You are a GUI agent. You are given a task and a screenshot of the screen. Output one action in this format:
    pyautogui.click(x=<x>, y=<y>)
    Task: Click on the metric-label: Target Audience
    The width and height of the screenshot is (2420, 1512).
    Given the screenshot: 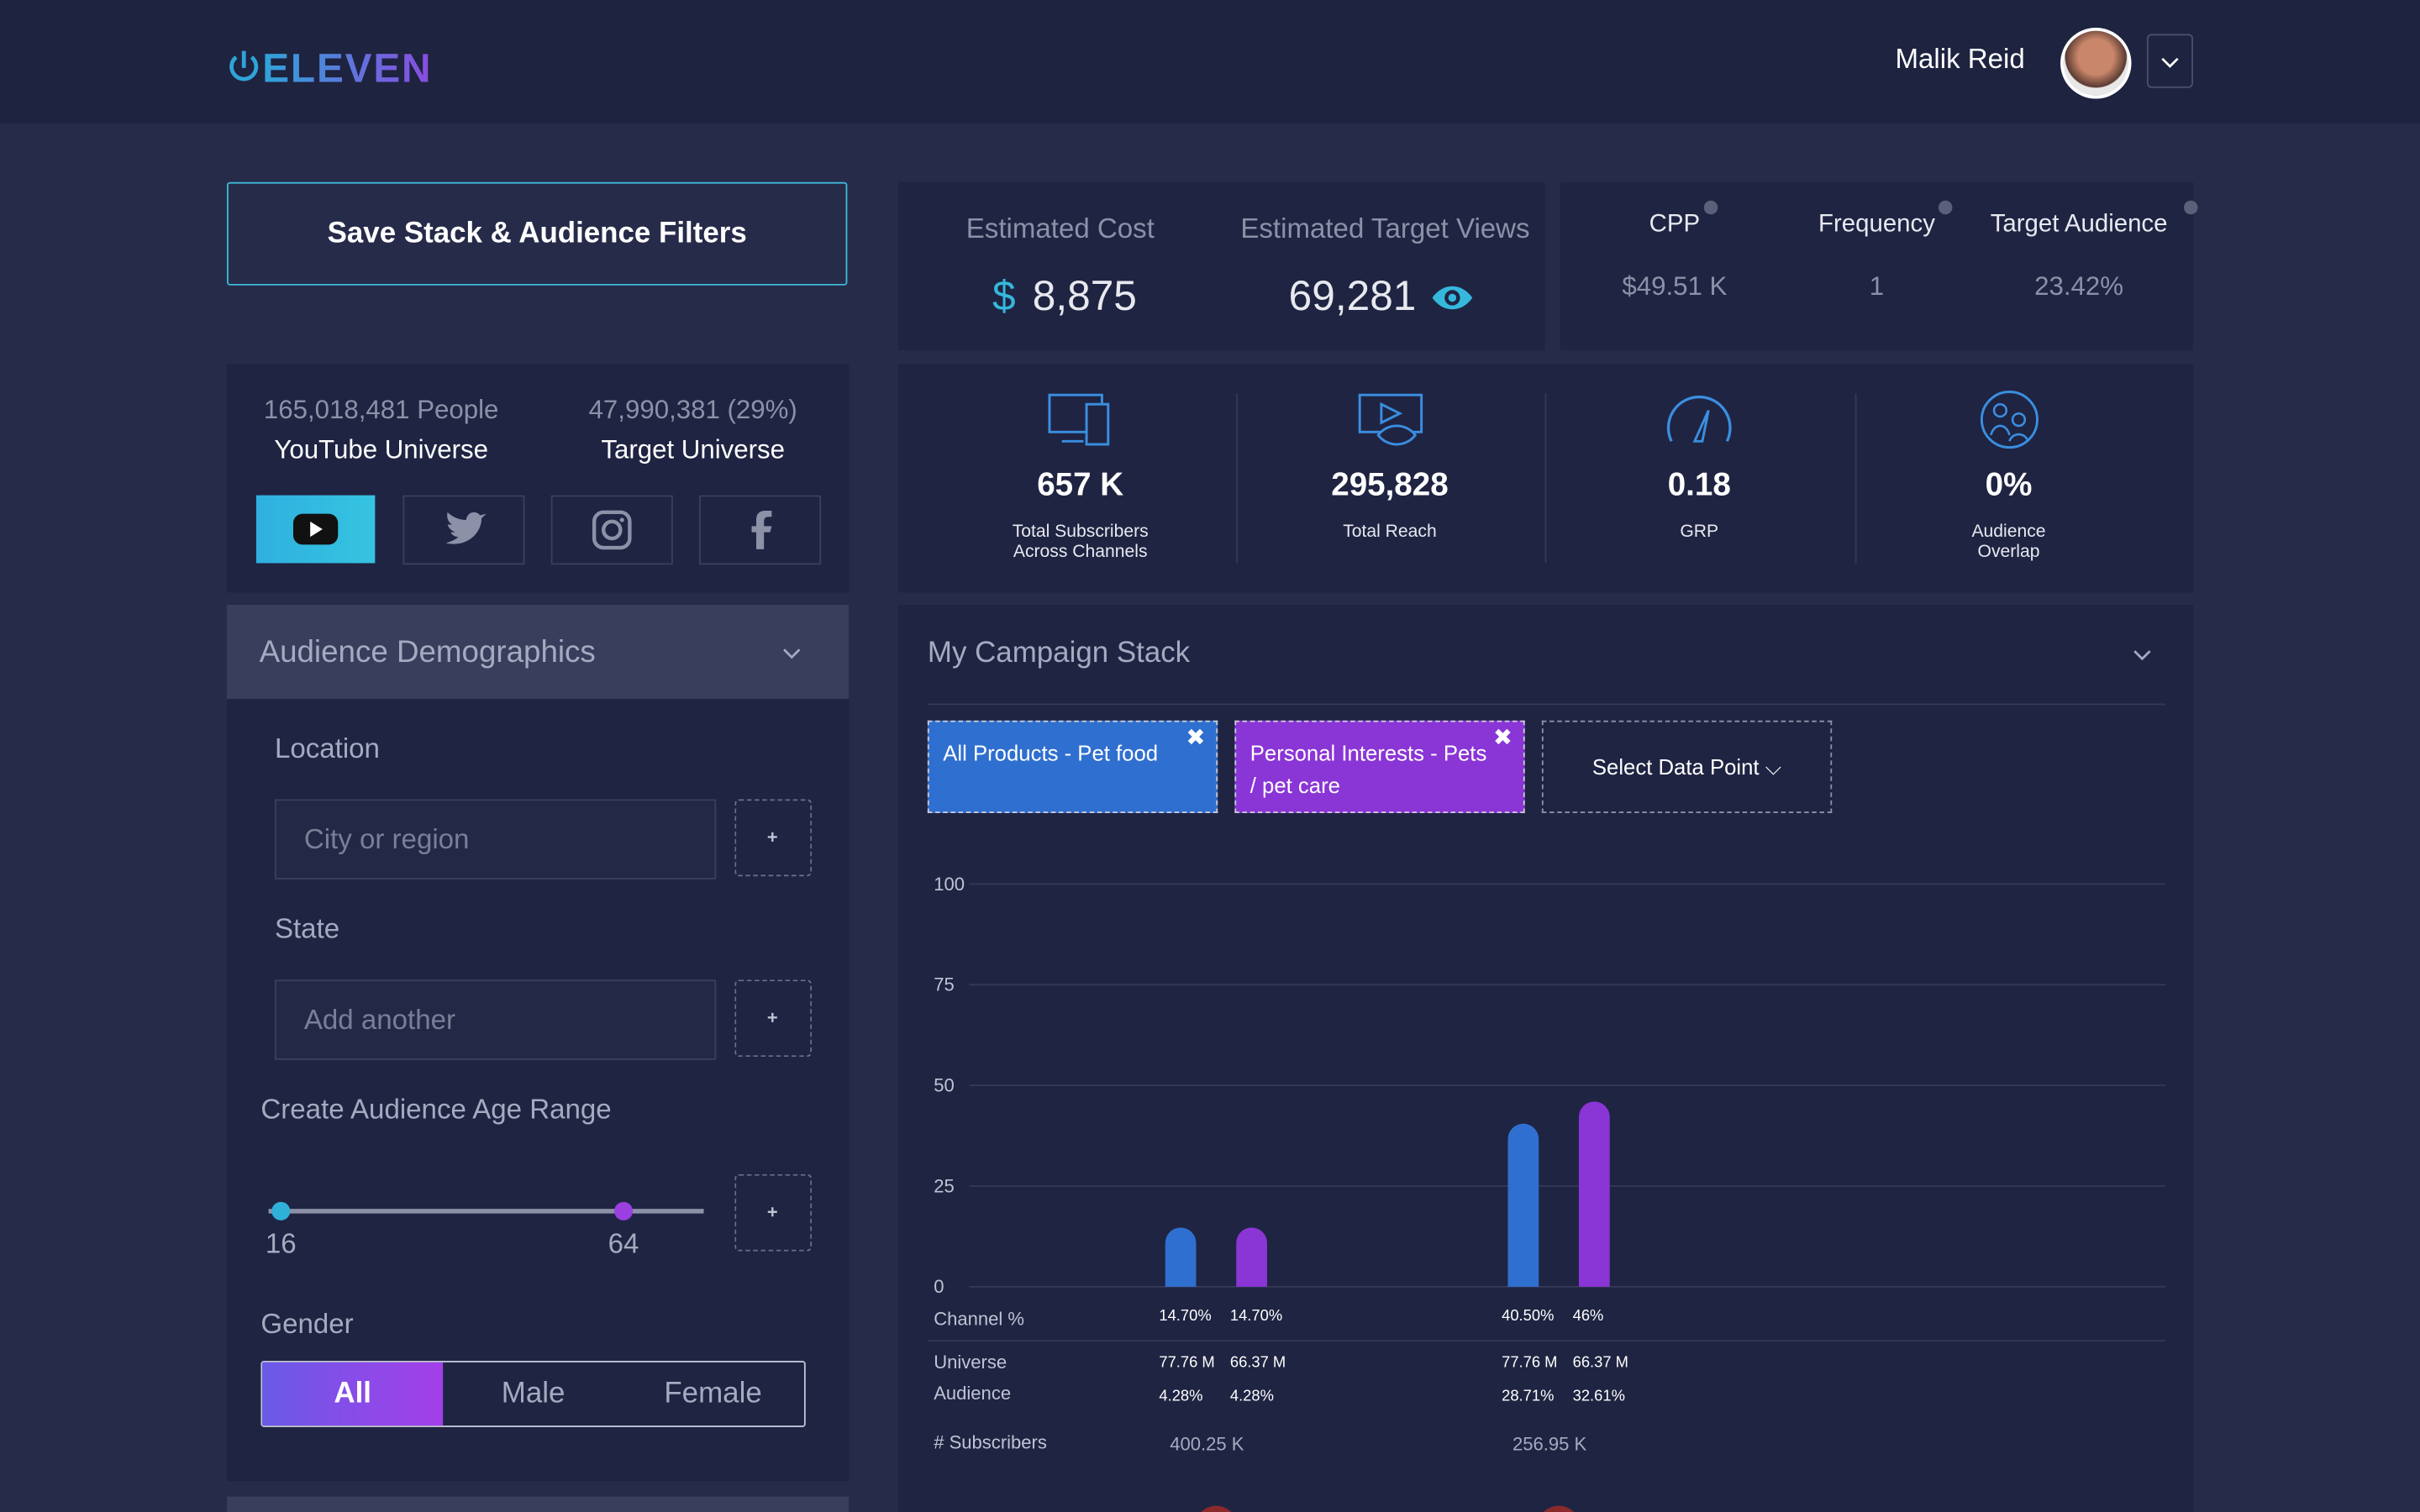 What is the action you would take?
    pyautogui.click(x=2079, y=224)
    